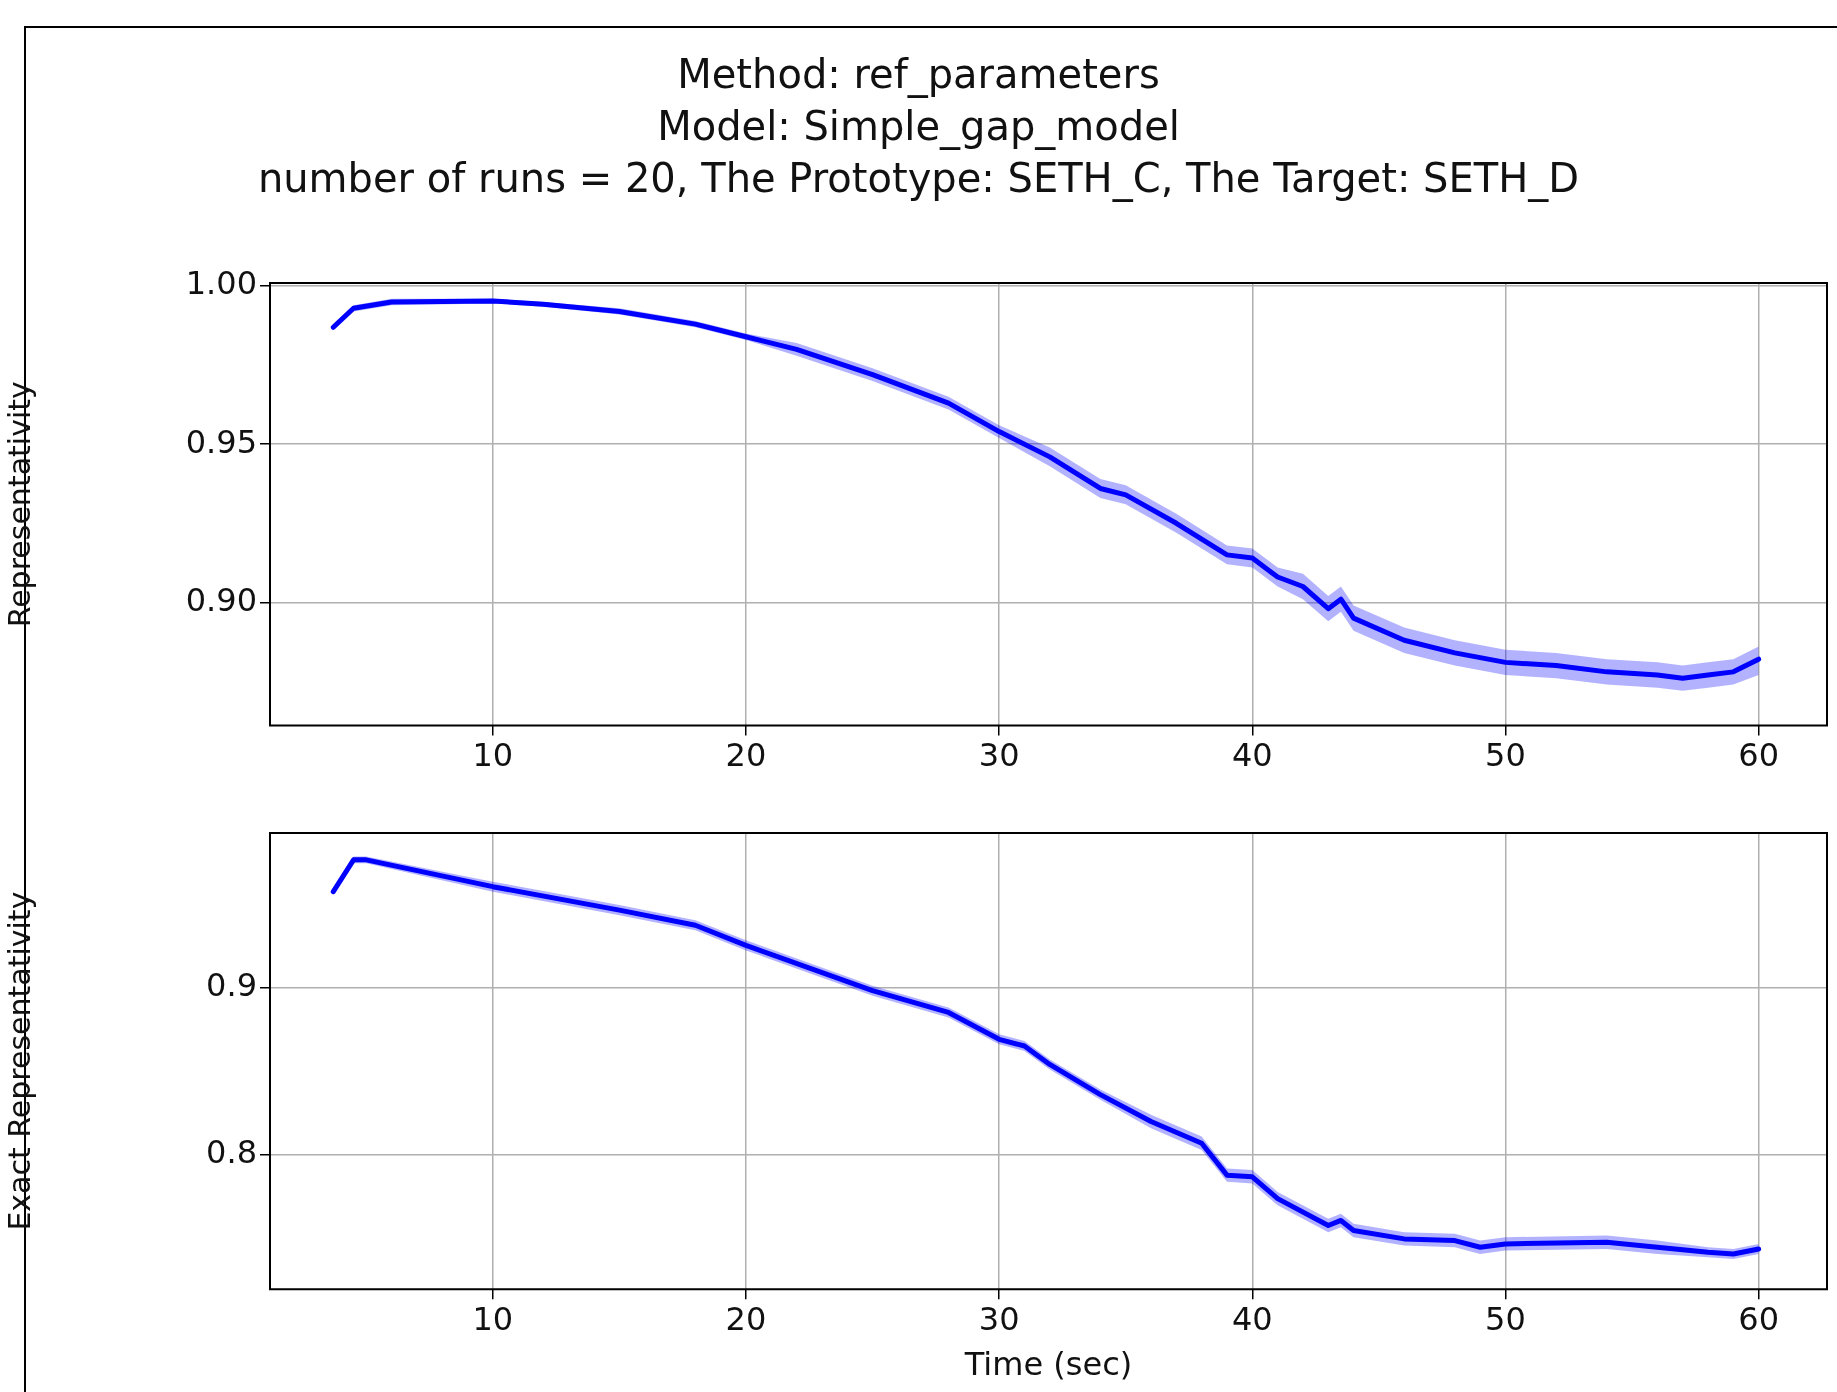 The height and width of the screenshot is (1392, 1837). What do you see at coordinates (221, 441) in the screenshot?
I see `y-tick-label: 0.95` at bounding box center [221, 441].